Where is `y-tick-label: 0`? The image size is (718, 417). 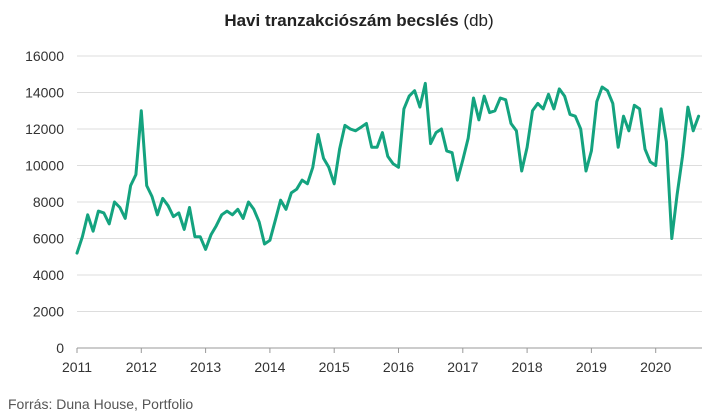 y-tick-label: 0 is located at coordinates (60, 348).